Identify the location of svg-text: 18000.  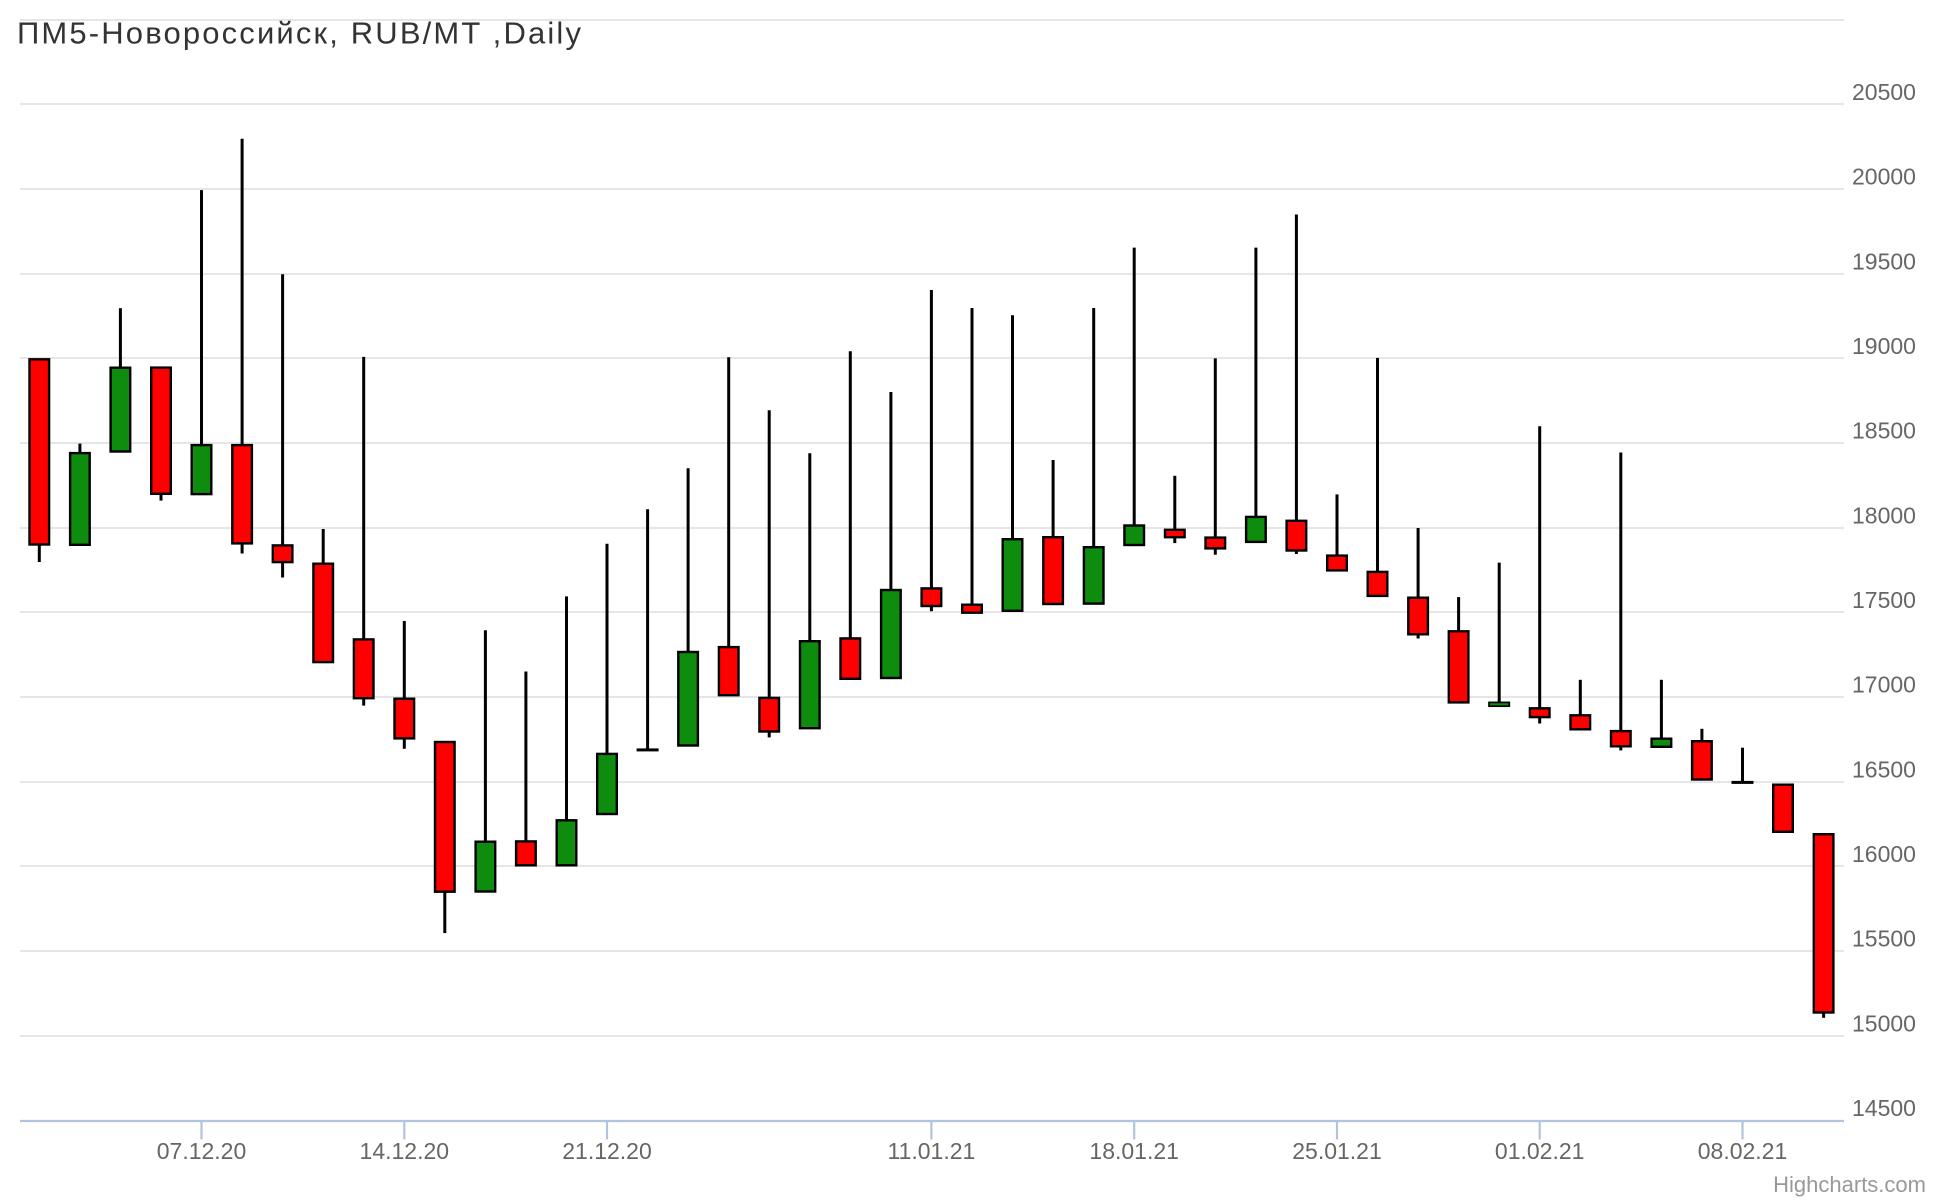
(1884, 515).